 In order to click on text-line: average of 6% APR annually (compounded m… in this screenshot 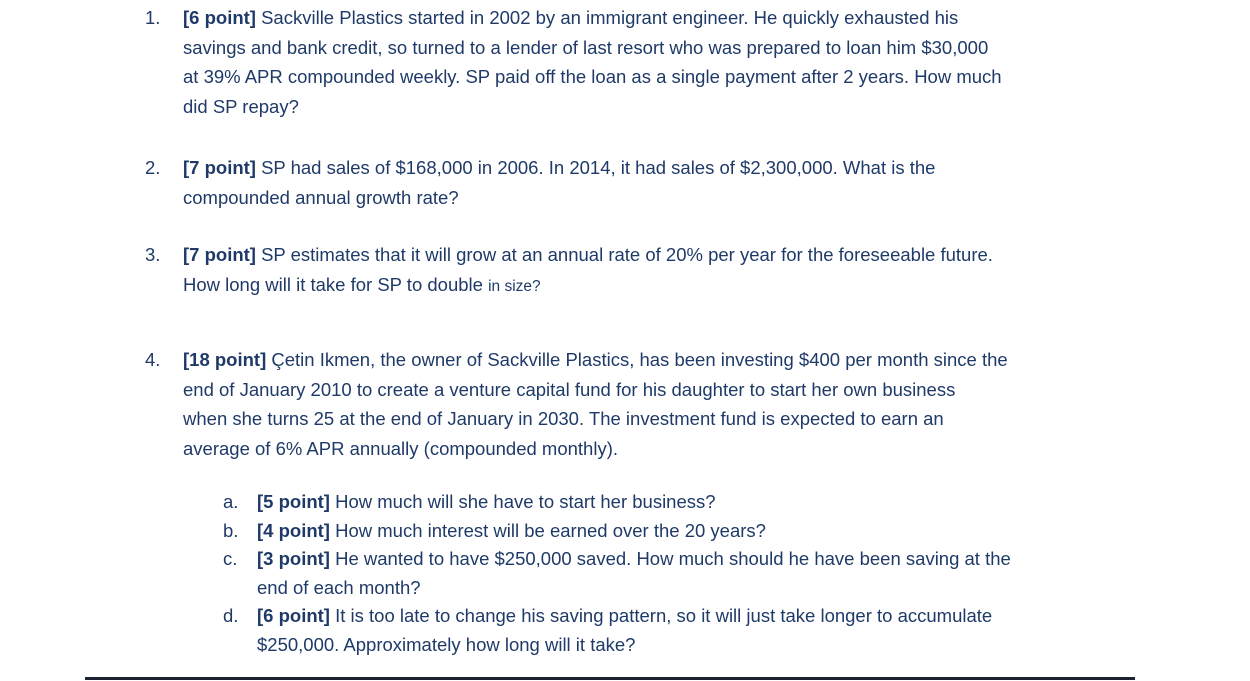, I will do `click(716, 449)`.